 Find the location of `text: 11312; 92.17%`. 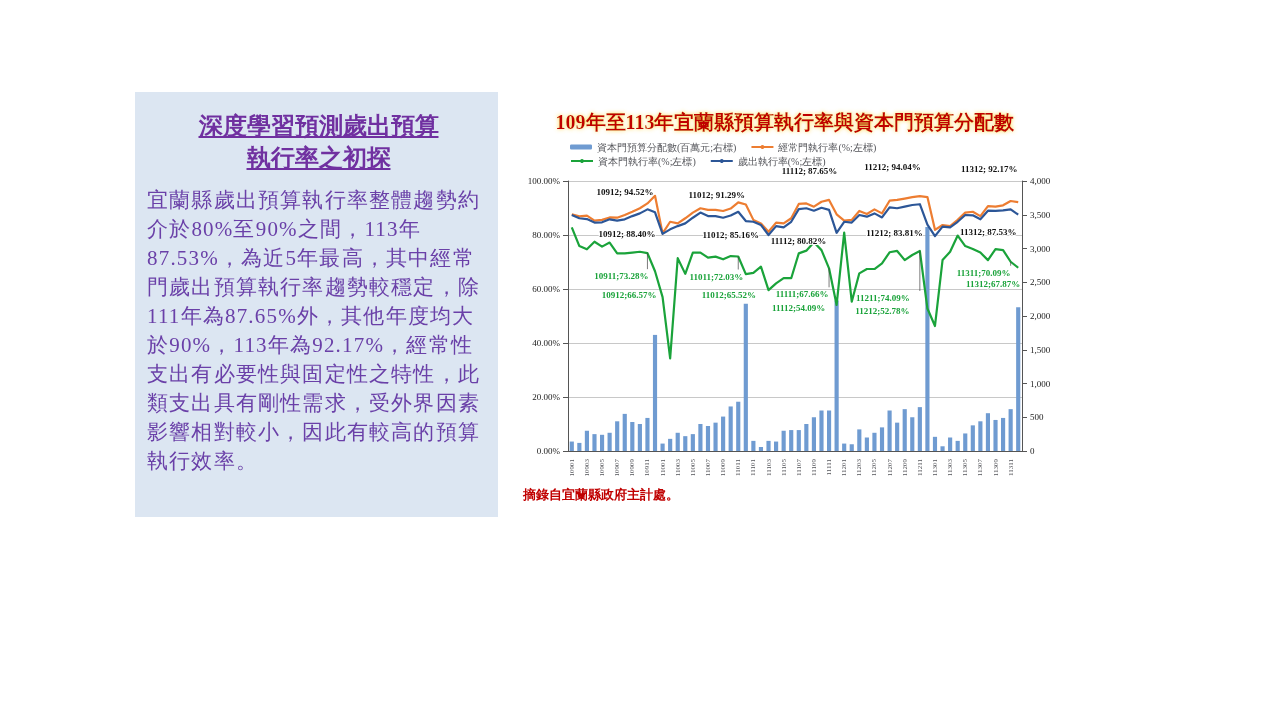

text: 11312; 92.17% is located at coordinates (989, 169).